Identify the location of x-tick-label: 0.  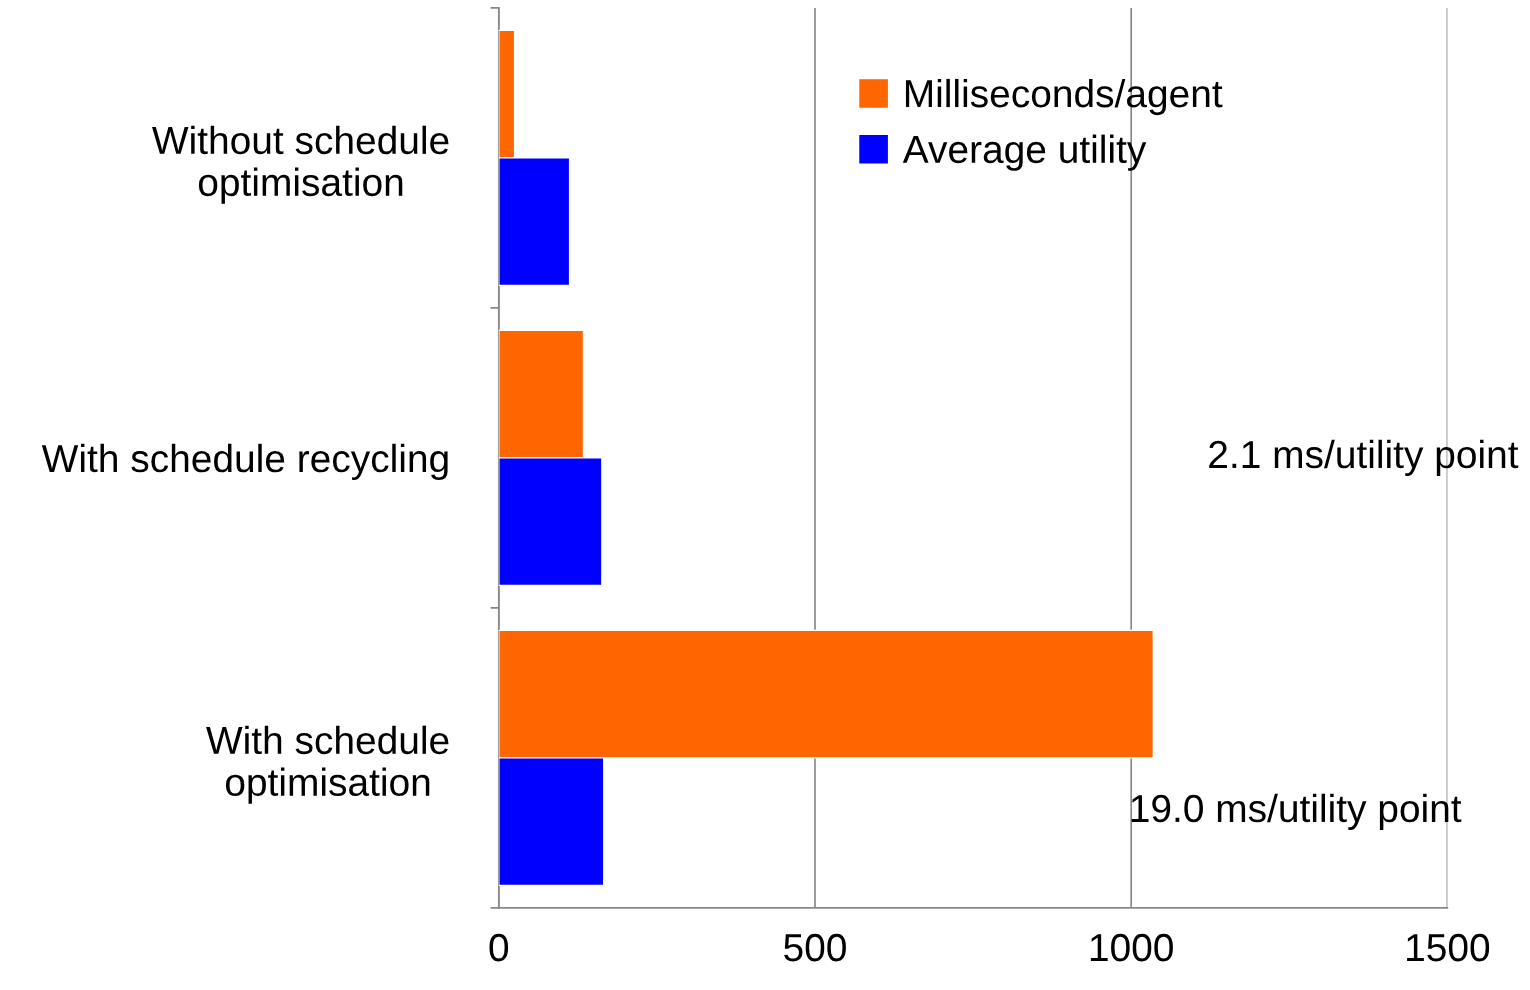
(499, 947).